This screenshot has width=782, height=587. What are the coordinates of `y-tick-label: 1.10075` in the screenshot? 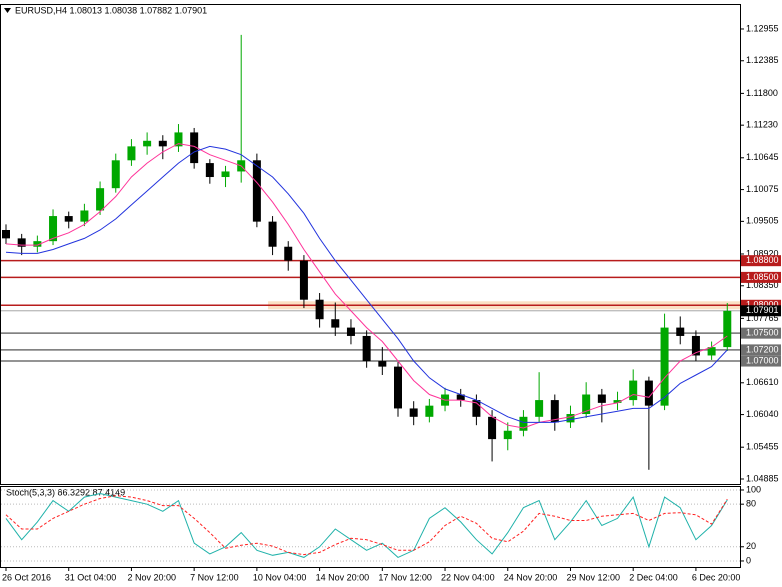 It's located at (762, 189).